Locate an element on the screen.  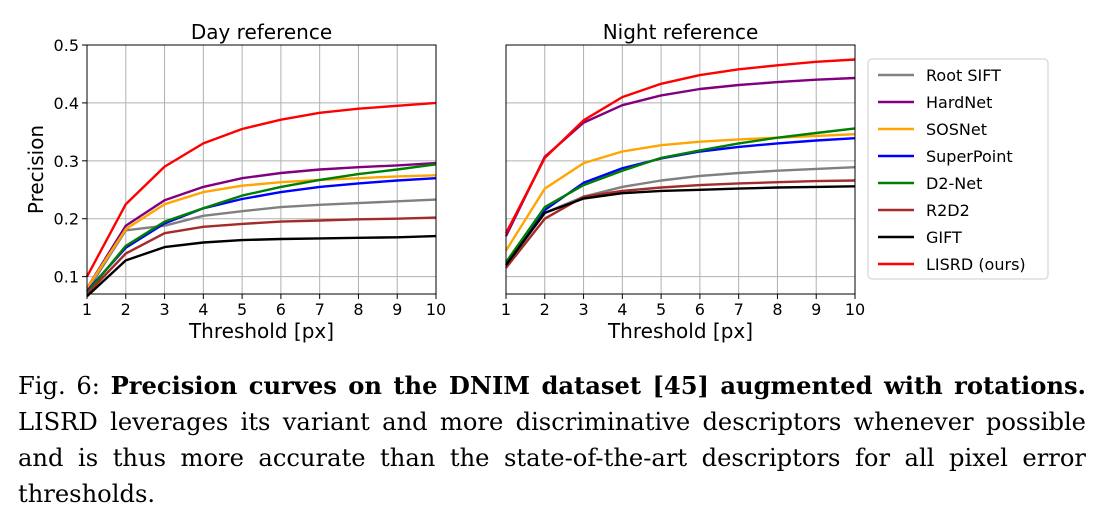
legend-label-sosnet: SOSNet is located at coordinates (956, 129).